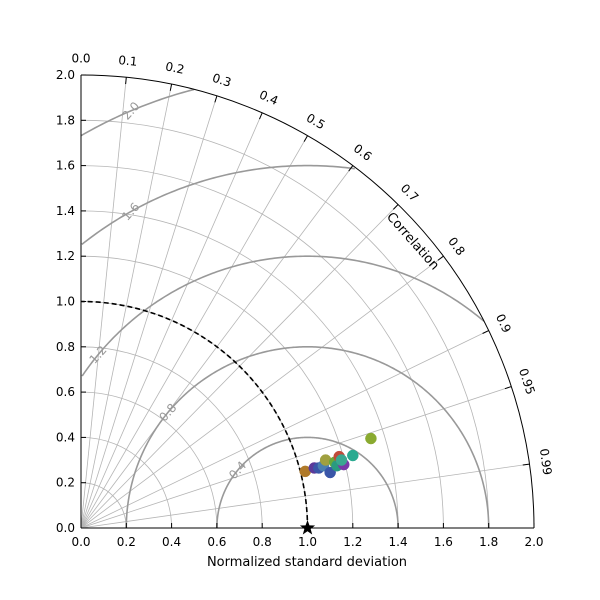  Describe the element at coordinates (80, 542) in the screenshot. I see `x-tick-label: 0.0` at that location.